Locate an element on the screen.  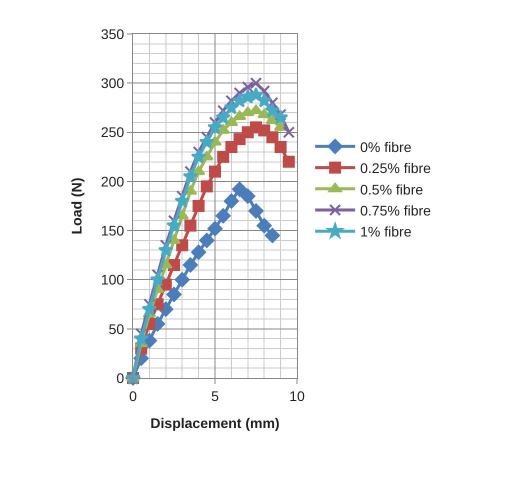
y-tick-label: 300 is located at coordinates (112, 83).